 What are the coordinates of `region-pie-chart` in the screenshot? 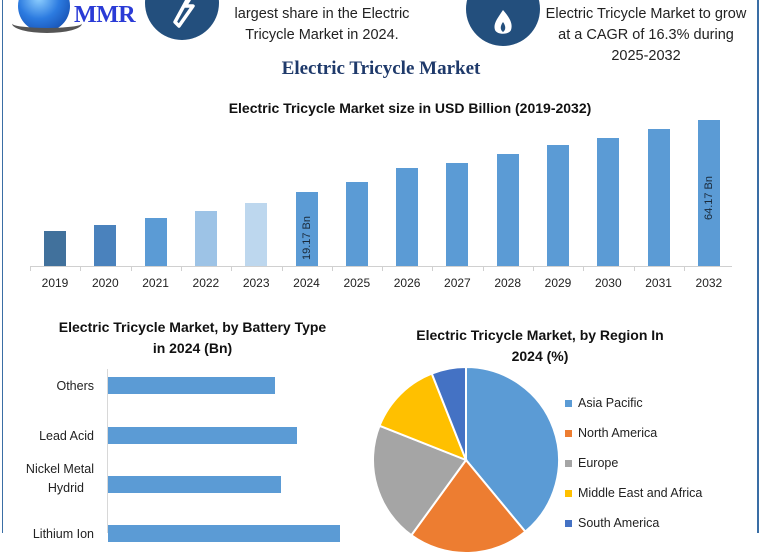 It's located at (466, 460).